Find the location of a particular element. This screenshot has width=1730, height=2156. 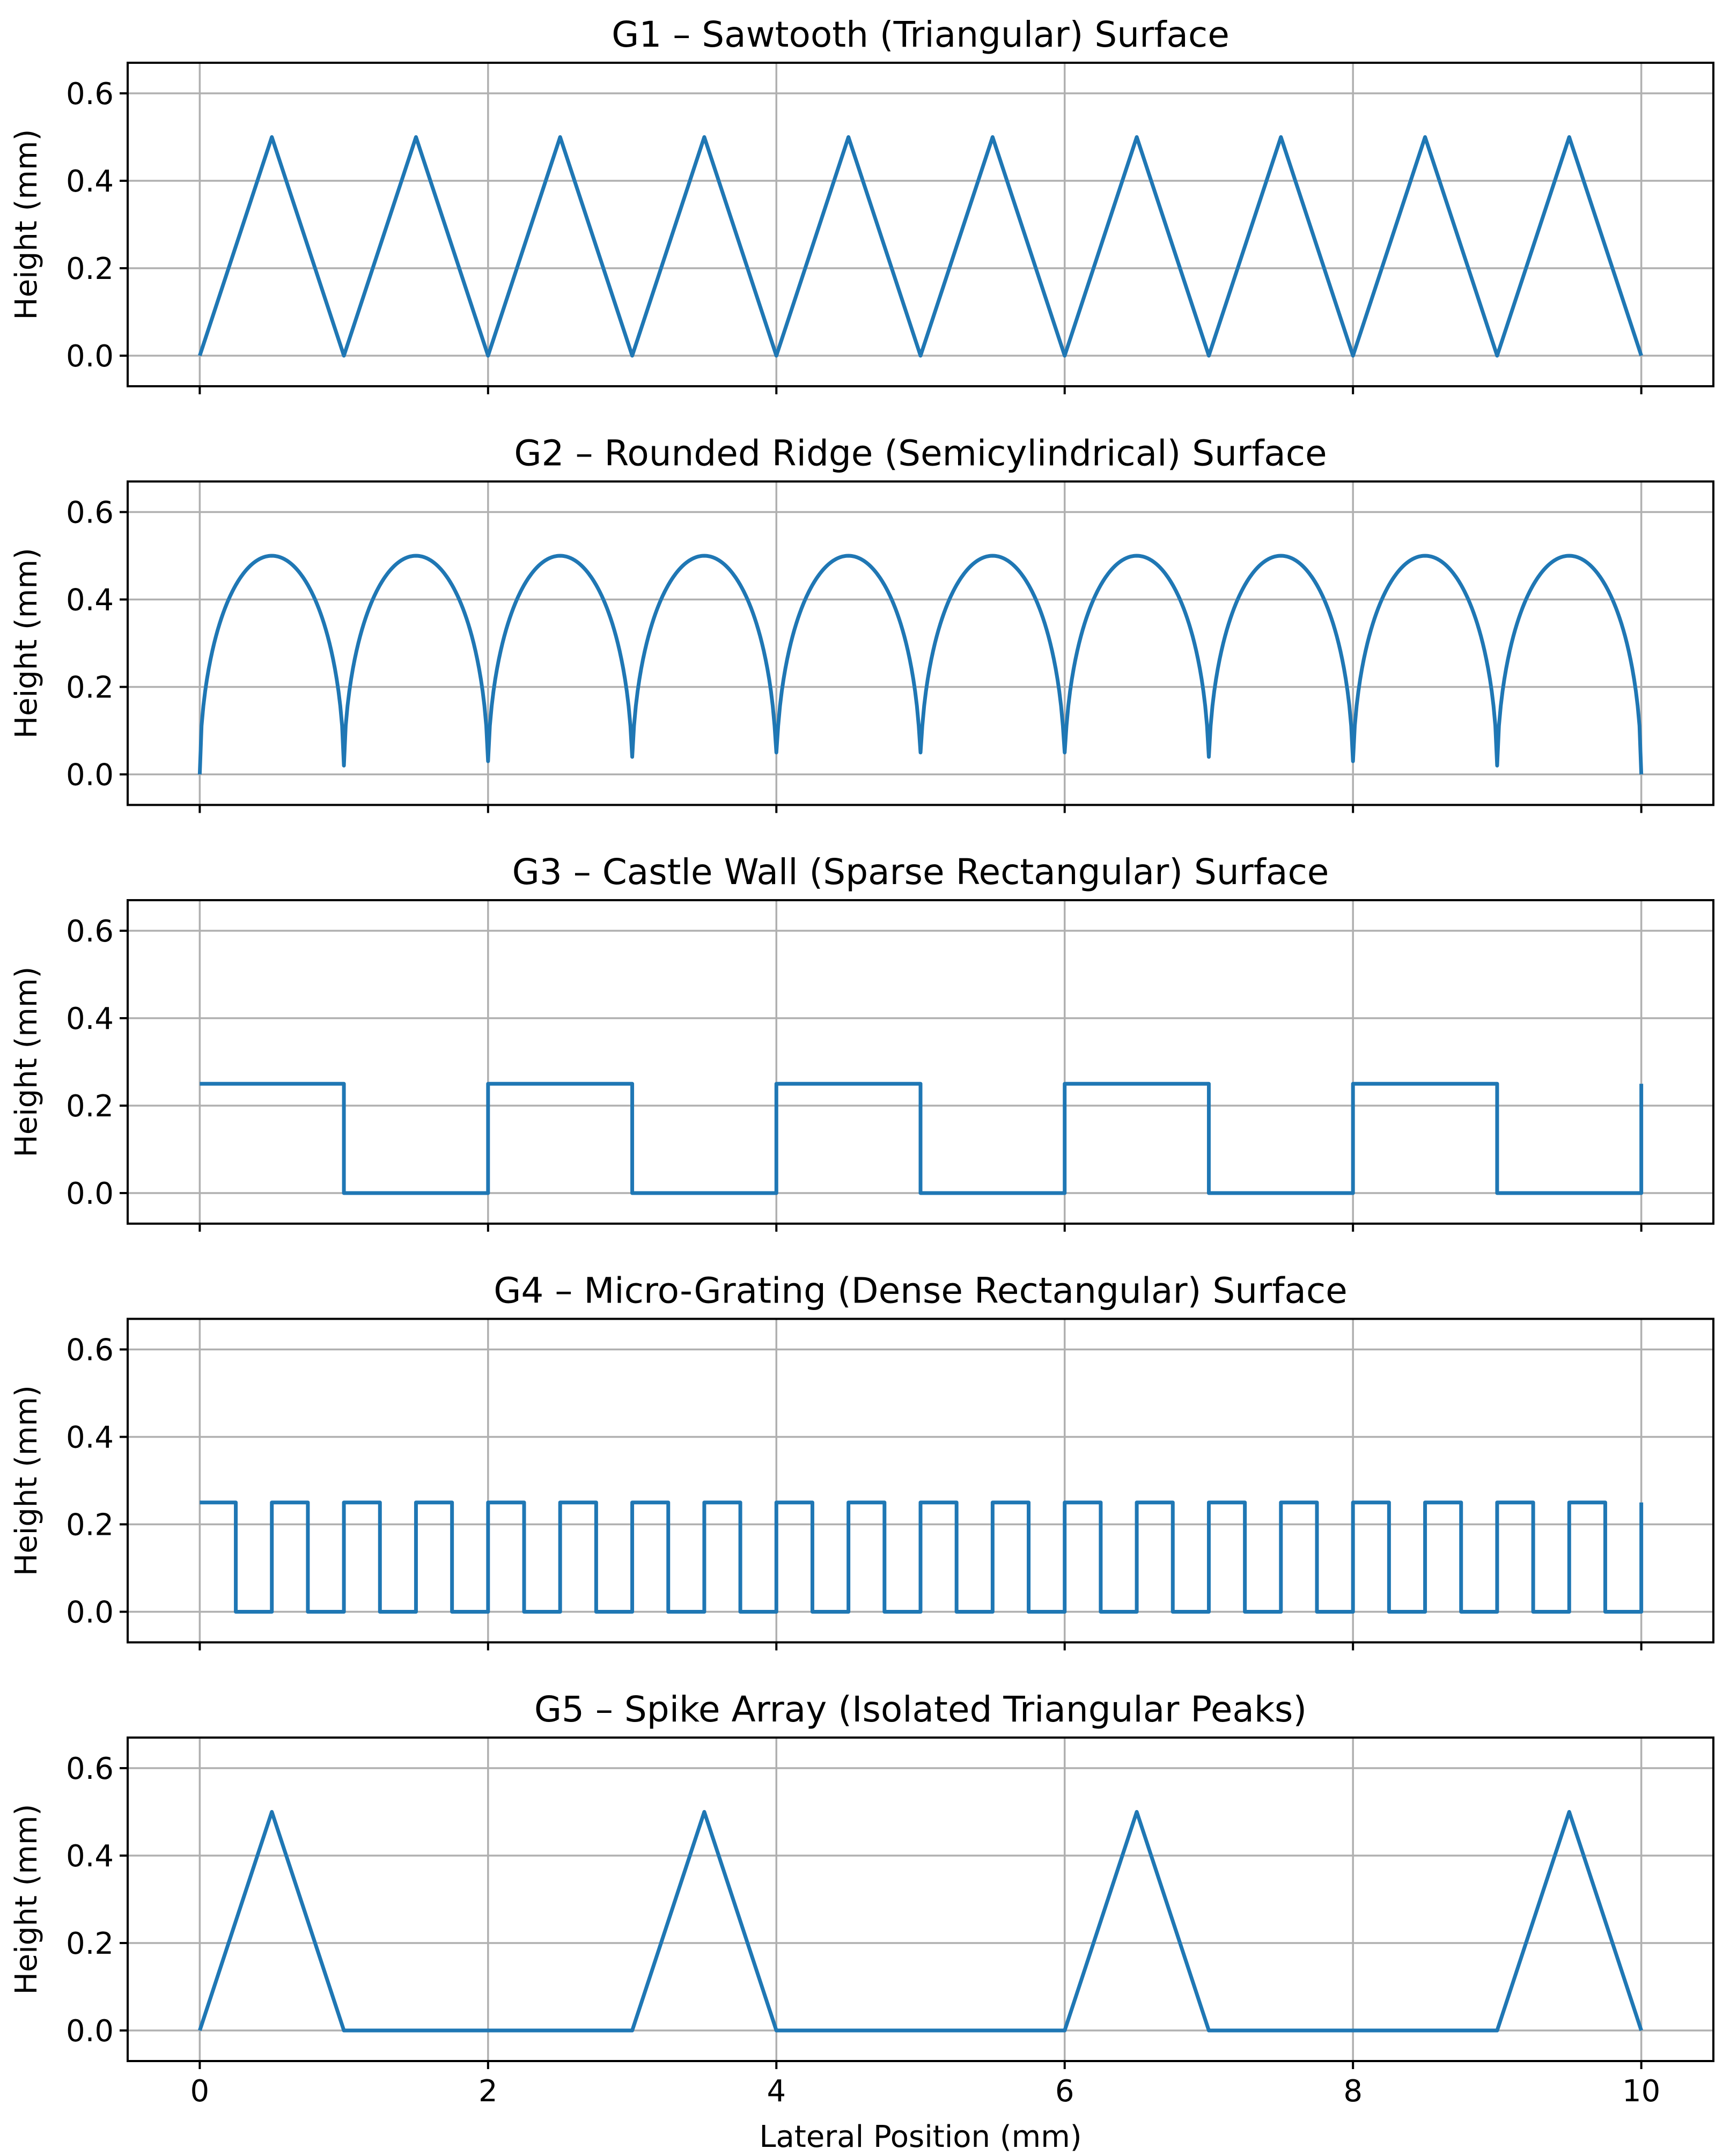

x-tick-label: 6 is located at coordinates (1064, 2091).